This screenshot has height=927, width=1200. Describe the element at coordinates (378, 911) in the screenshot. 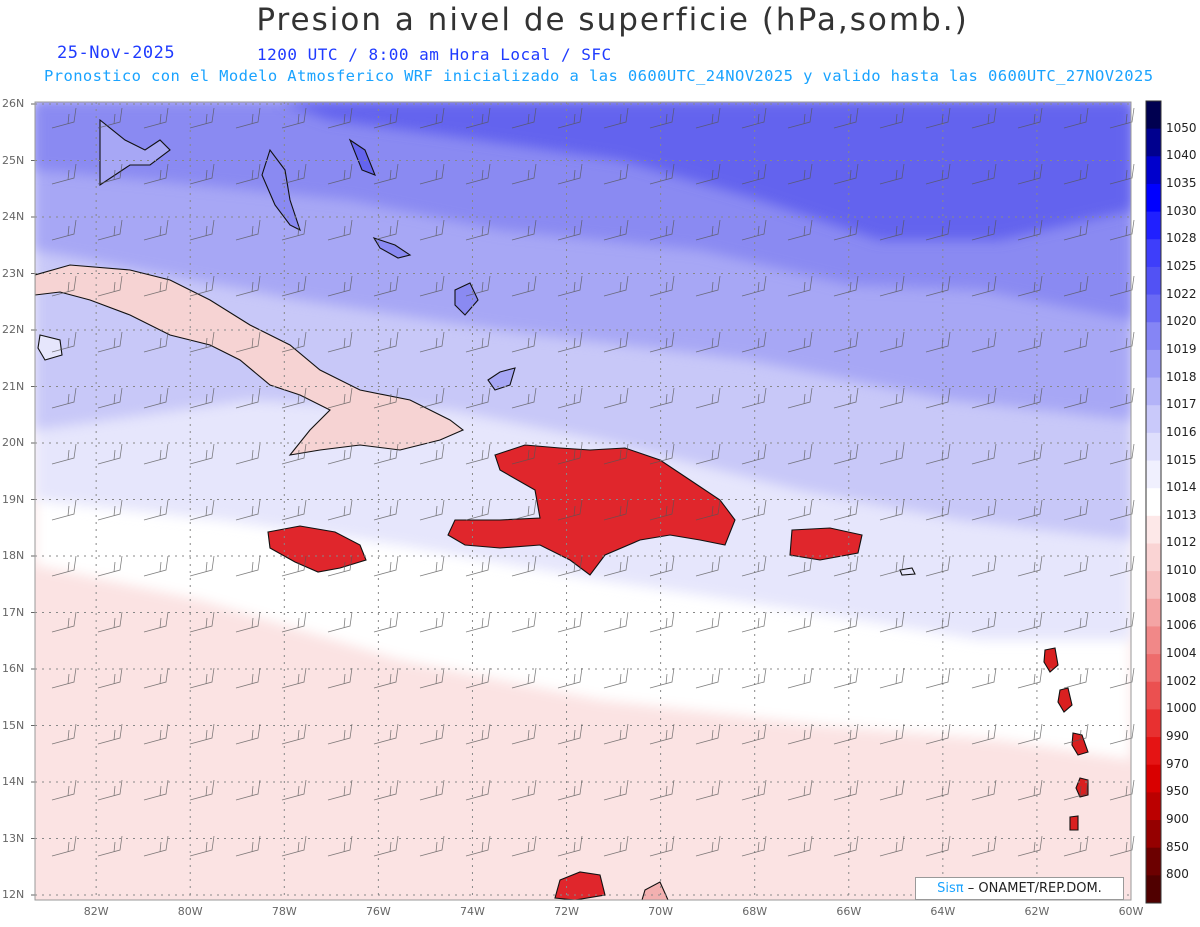

I see `lon-label: 76W` at that location.